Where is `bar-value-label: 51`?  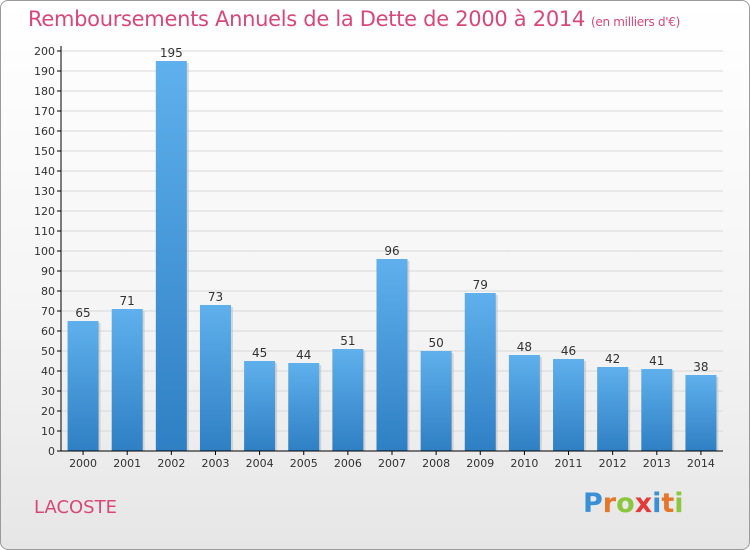 bar-value-label: 51 is located at coordinates (347, 341).